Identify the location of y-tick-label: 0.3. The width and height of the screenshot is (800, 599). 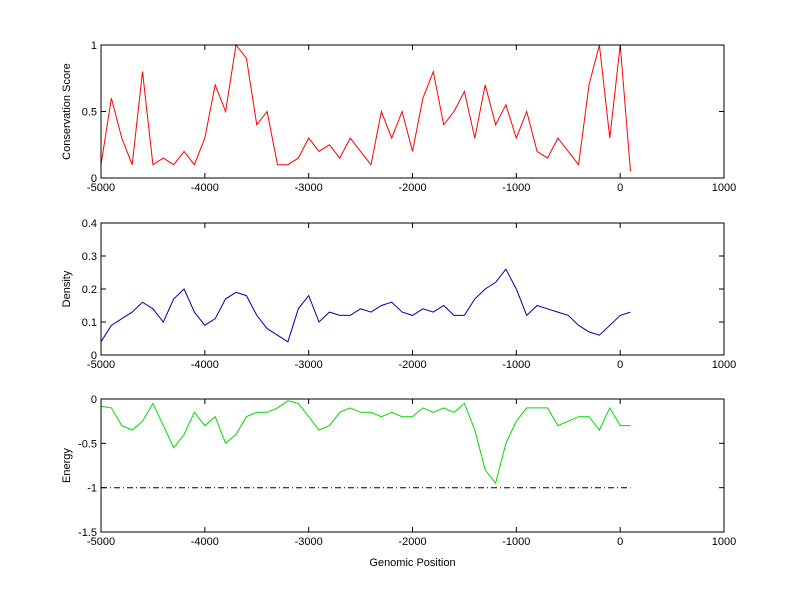
(89, 257).